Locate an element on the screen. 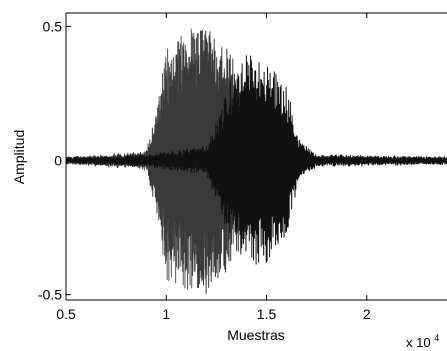 Image resolution: width=447 pixels, height=351 pixels. y-tick-label: -0.5 is located at coordinates (50, 295).